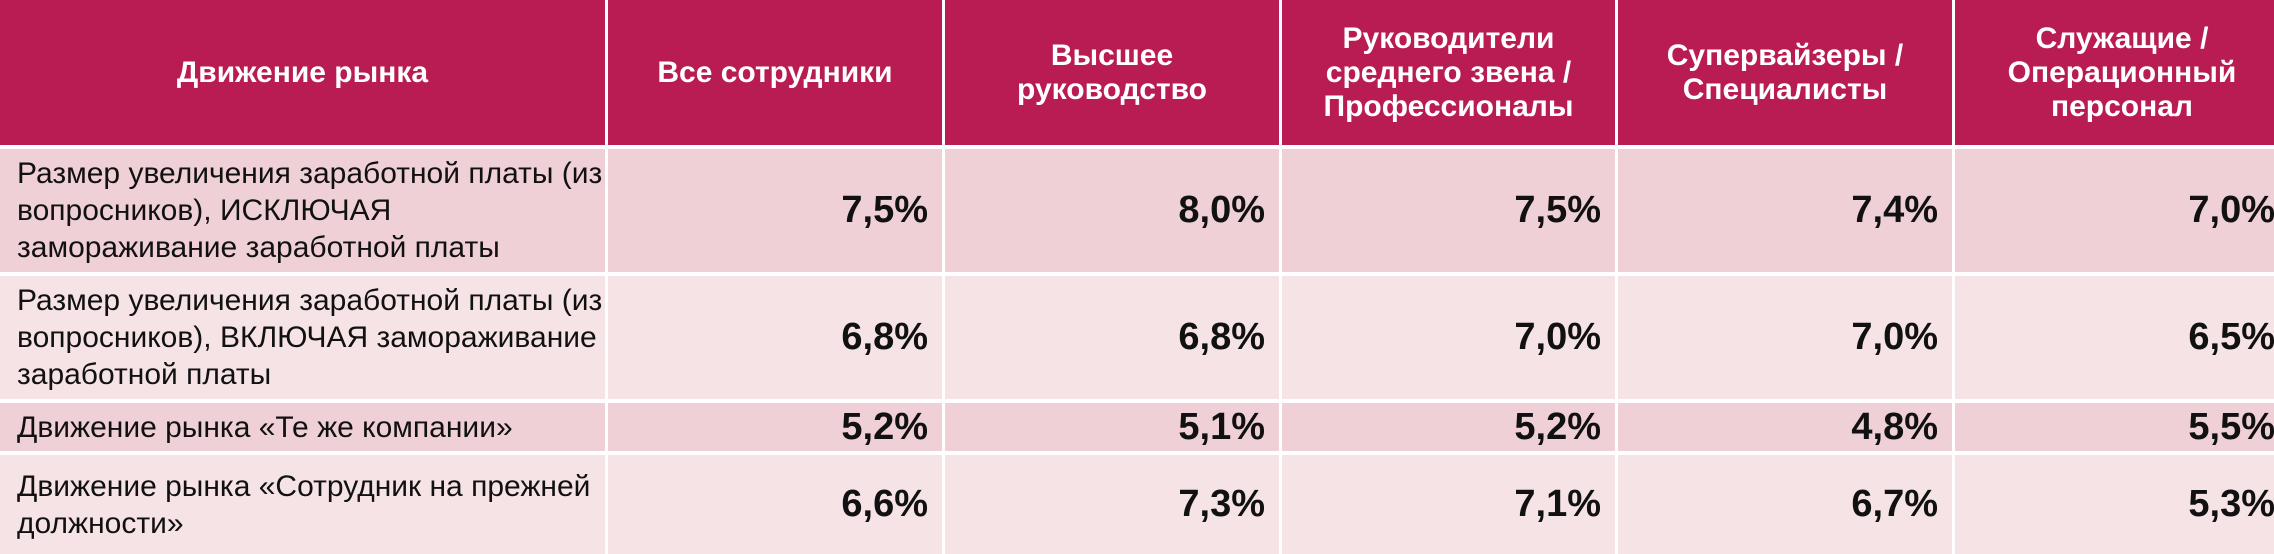 This screenshot has width=2274, height=554. Describe the element at coordinates (775, 72) in the screenshot. I see `header-all-employees: Все сотрудники` at that location.